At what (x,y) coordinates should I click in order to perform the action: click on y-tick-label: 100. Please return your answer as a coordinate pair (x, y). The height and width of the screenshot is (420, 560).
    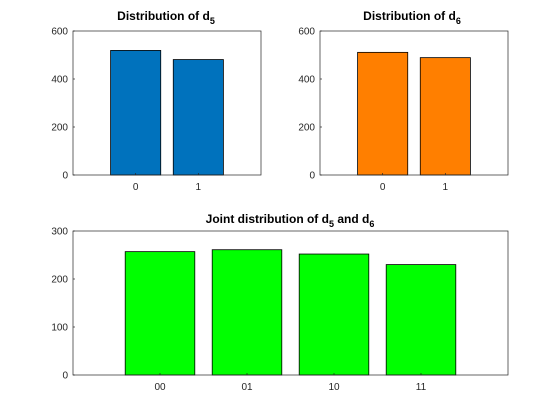
    Looking at the image, I should click on (59, 328).